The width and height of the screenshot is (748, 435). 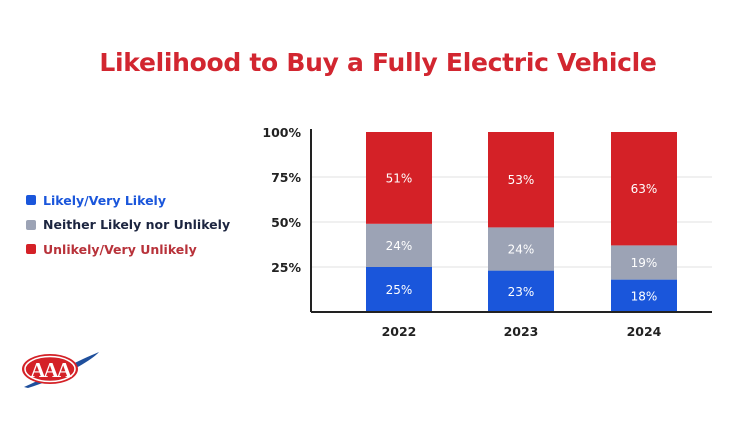 I want to click on legend-label: Unlikely/Very Unlikely, so click(x=120, y=249).